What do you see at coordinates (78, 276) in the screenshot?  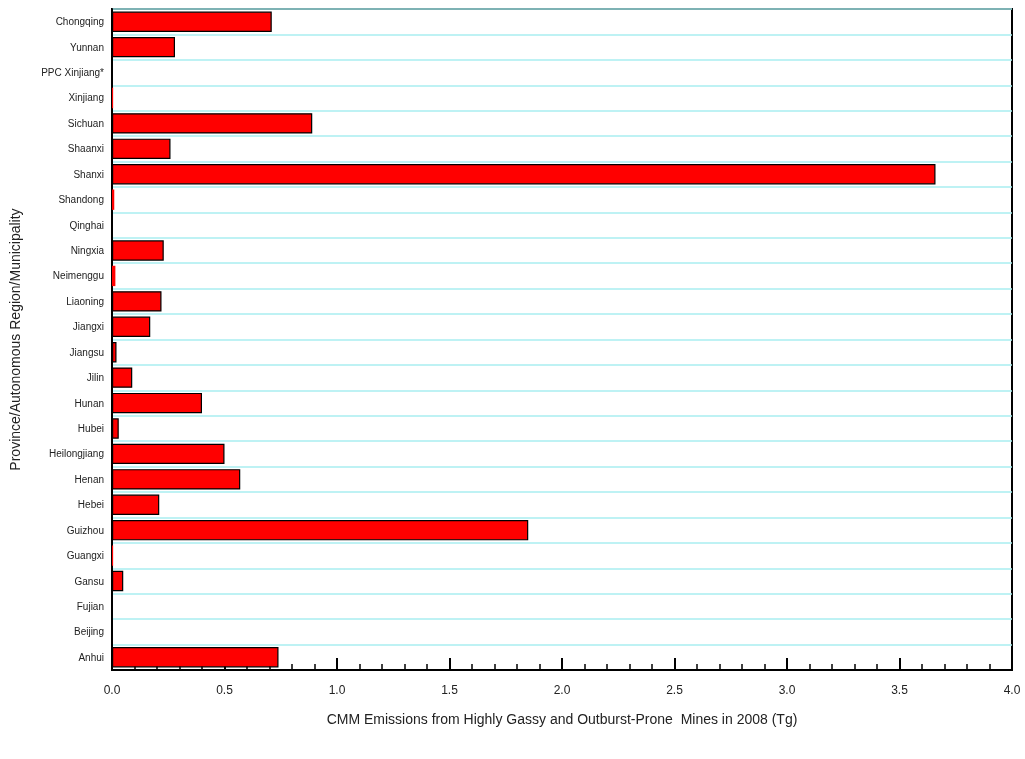 I see `y-tick-label: Neimenggu` at bounding box center [78, 276].